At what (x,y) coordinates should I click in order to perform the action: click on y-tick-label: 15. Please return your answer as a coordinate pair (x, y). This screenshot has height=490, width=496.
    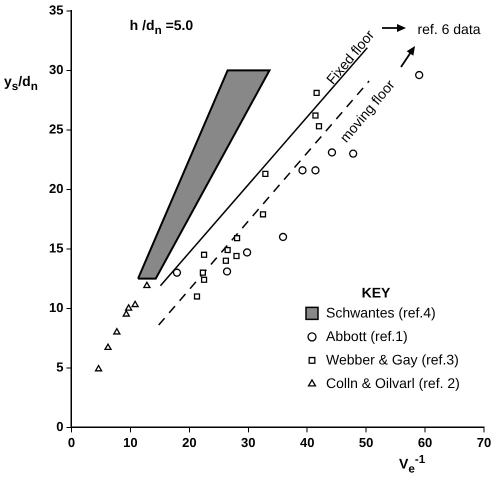
    Looking at the image, I should click on (56, 248).